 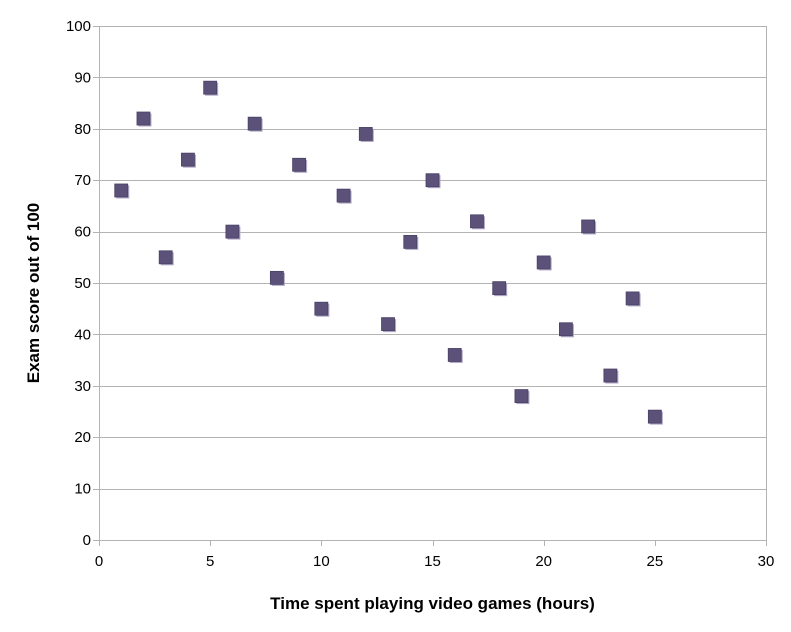 I want to click on y-tick-label: 10, so click(x=82, y=489).